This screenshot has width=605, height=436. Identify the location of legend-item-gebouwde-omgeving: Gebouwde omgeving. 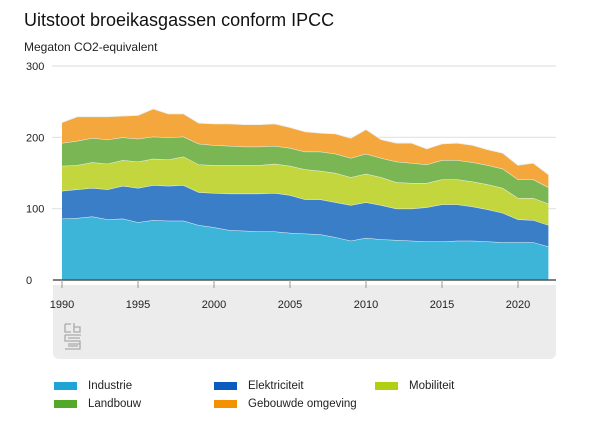
(285, 404).